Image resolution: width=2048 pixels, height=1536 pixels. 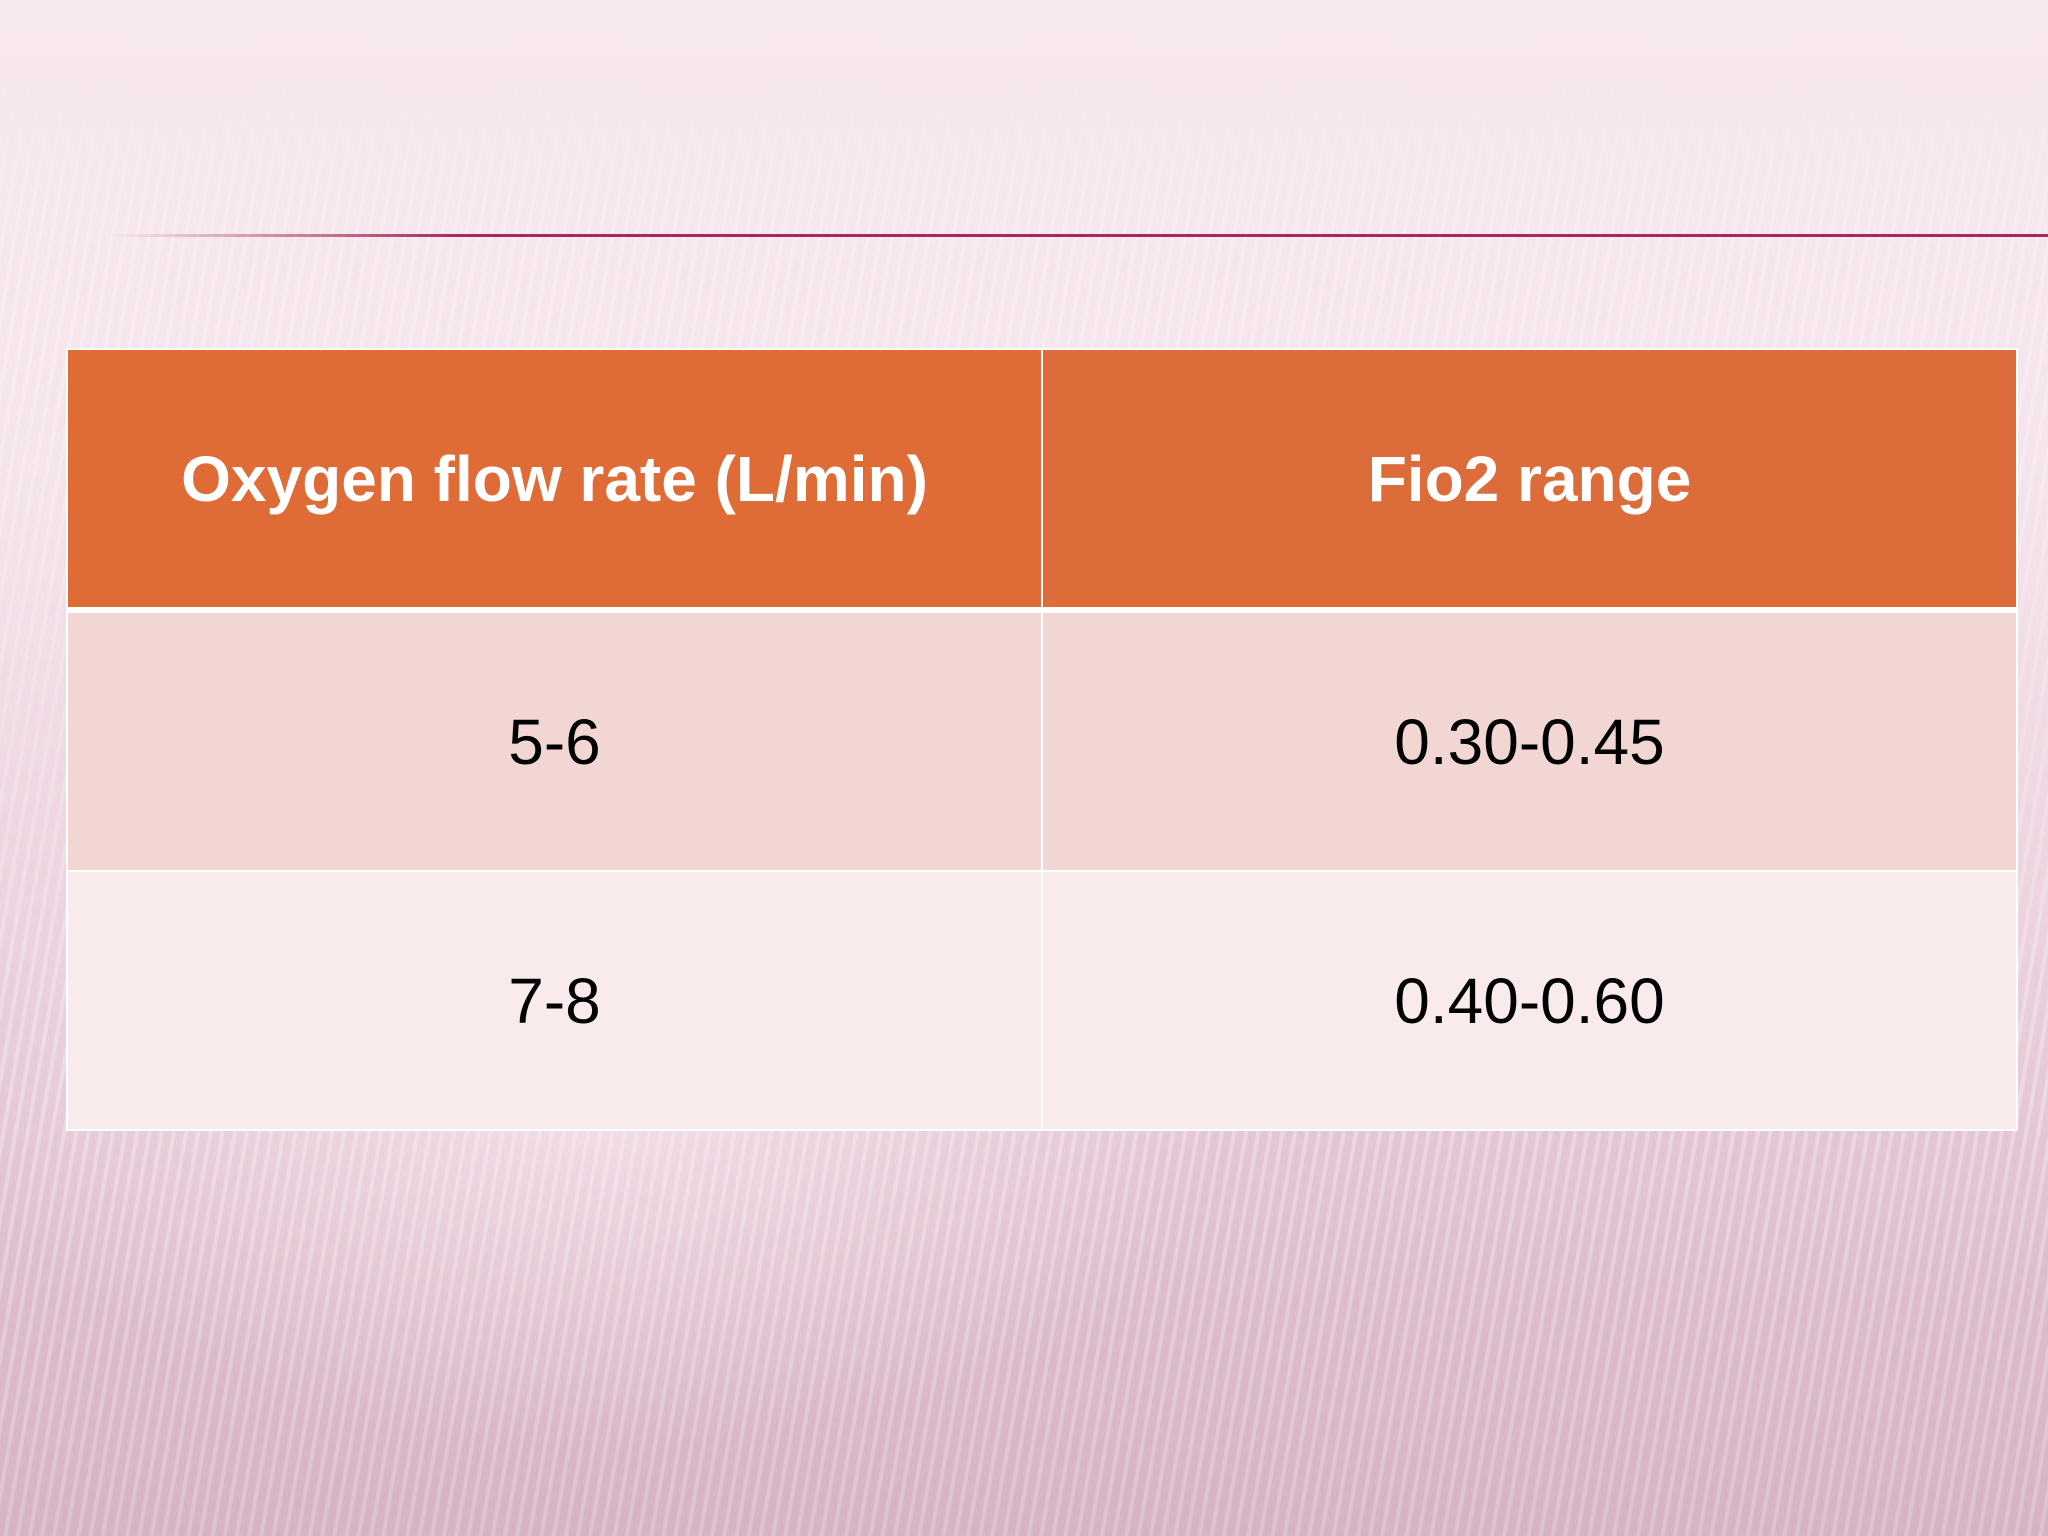 What do you see at coordinates (1529, 1000) in the screenshot?
I see `cell-fio2-range: 0.40-0.60` at bounding box center [1529, 1000].